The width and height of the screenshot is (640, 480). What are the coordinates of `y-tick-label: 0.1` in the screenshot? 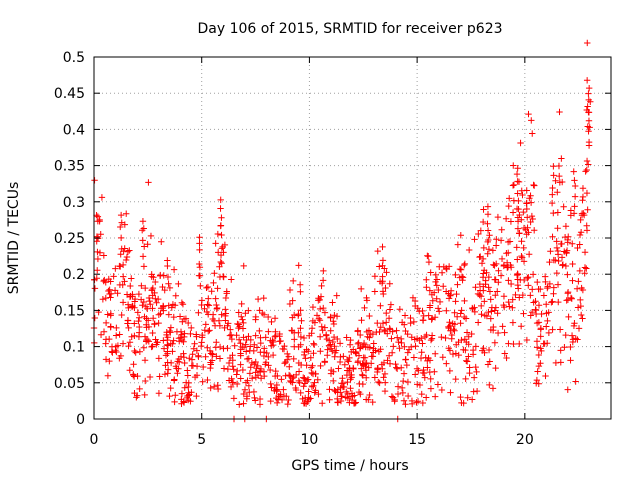 It's located at (74, 348).